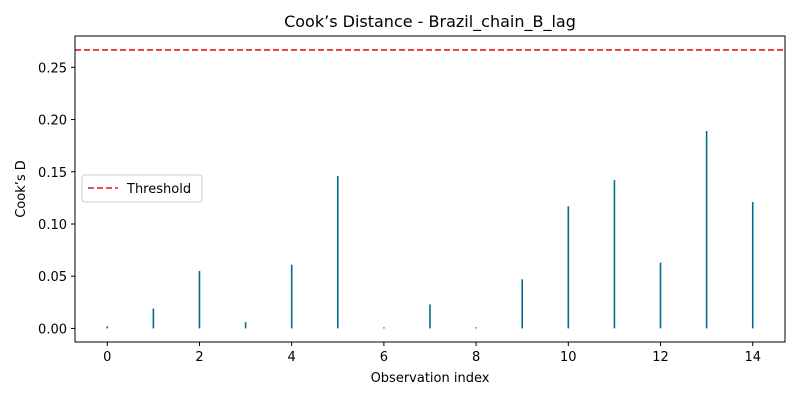  I want to click on x-tick-label-6: 6, so click(384, 357).